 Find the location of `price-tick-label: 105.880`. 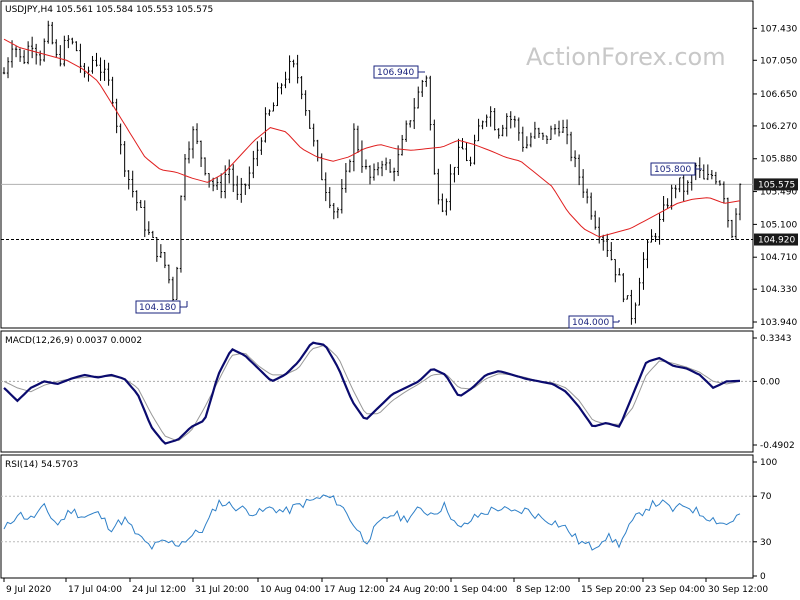

price-tick-label: 105.880 is located at coordinates (778, 160).